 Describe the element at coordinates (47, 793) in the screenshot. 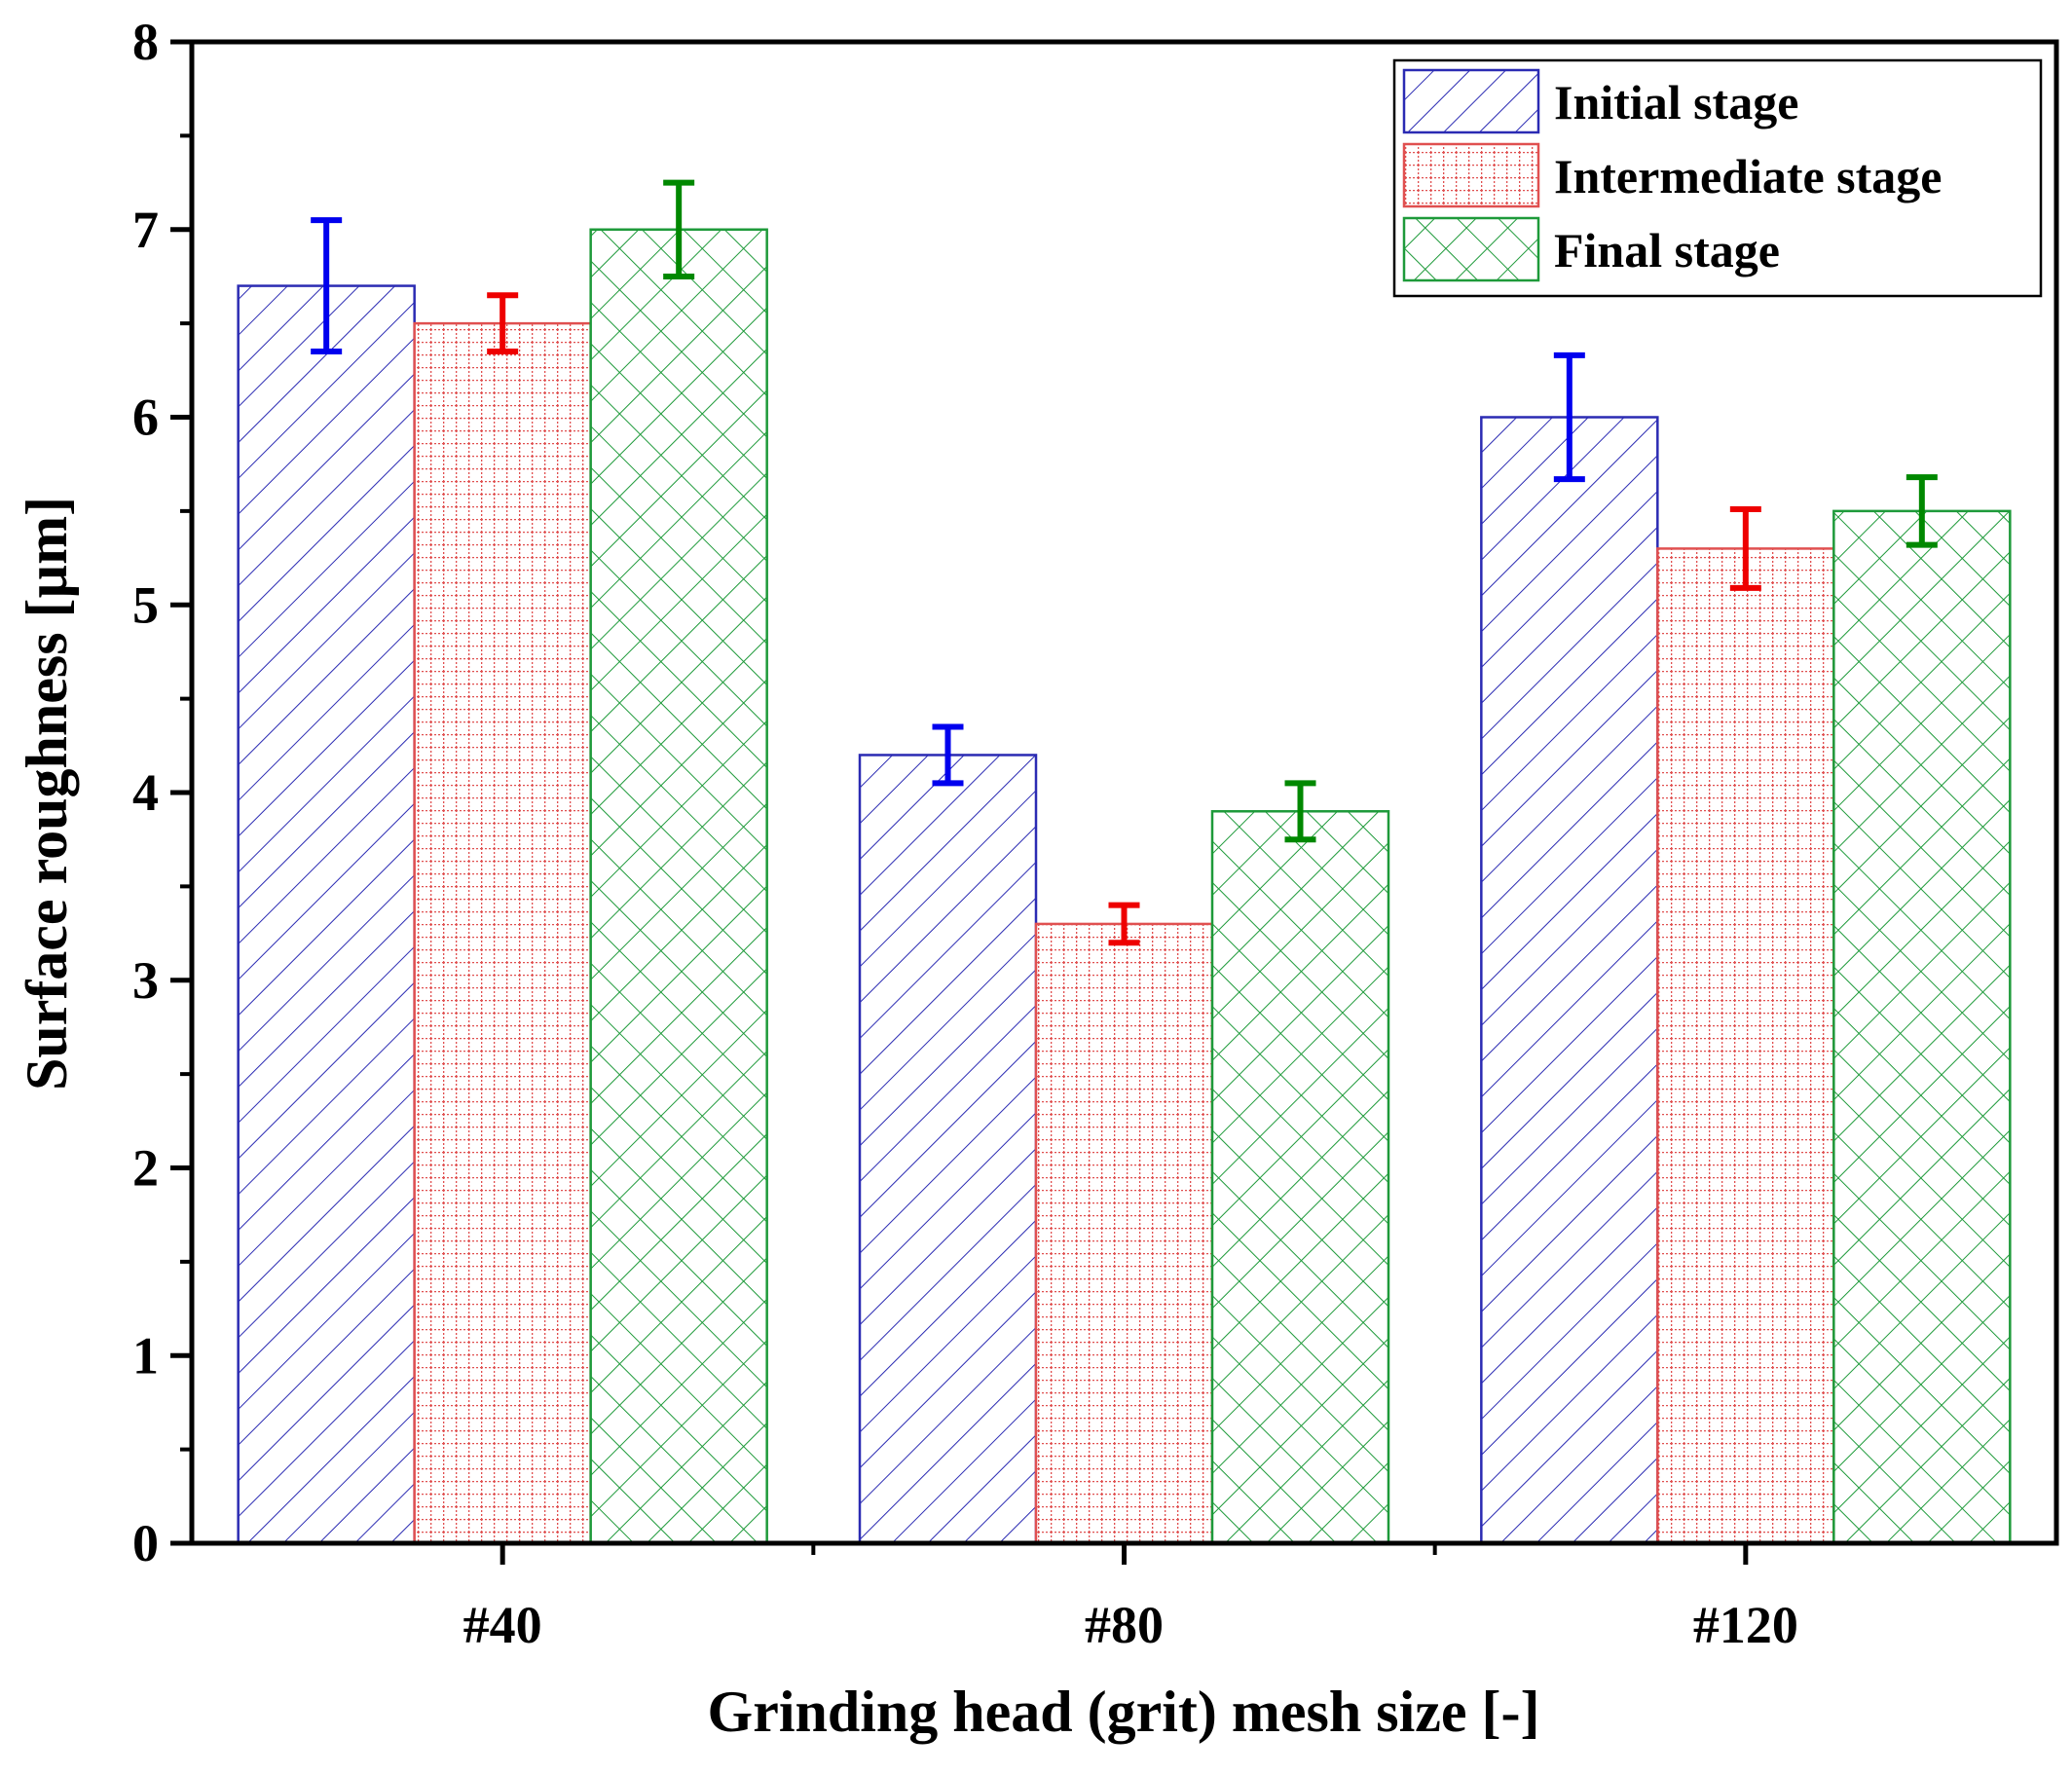

I see `y-axis-title: Surface roughness [µm]` at that location.